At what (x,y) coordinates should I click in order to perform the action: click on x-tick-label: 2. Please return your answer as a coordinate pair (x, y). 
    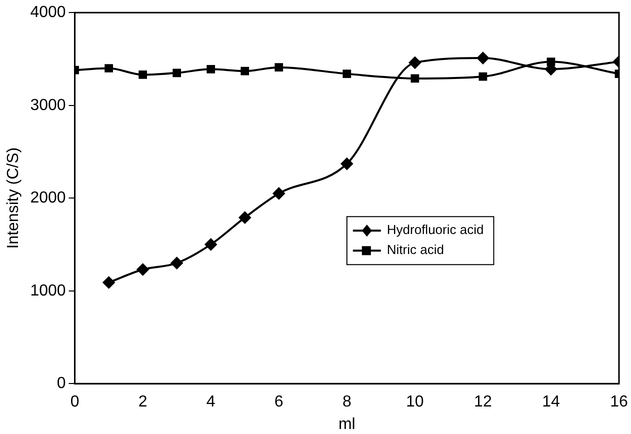
    Looking at the image, I should click on (143, 402).